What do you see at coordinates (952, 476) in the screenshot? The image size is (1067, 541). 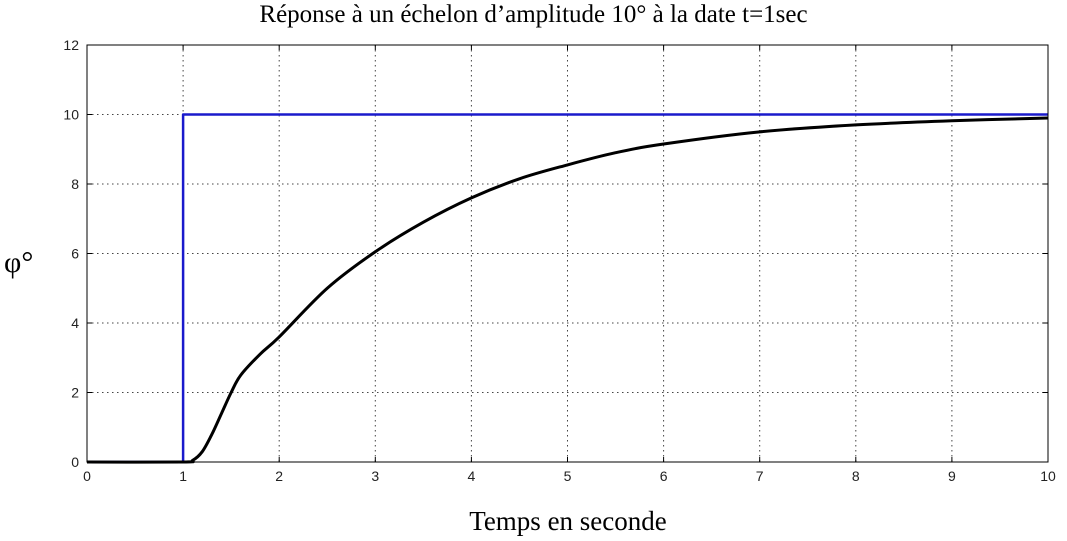 I see `x-tick-label: 9` at bounding box center [952, 476].